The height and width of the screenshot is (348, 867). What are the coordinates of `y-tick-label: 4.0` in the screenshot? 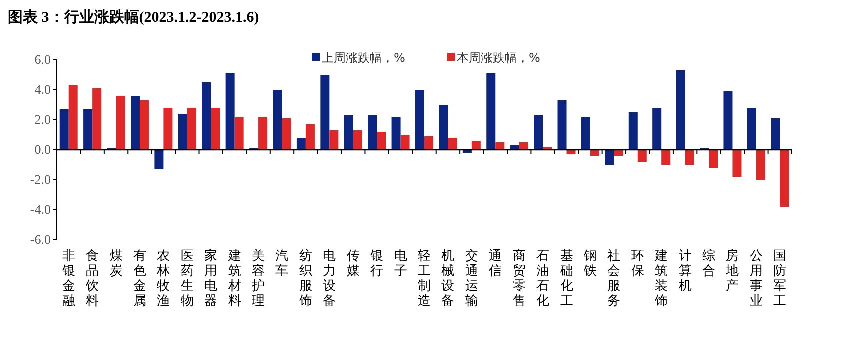 It's located at (42, 89).